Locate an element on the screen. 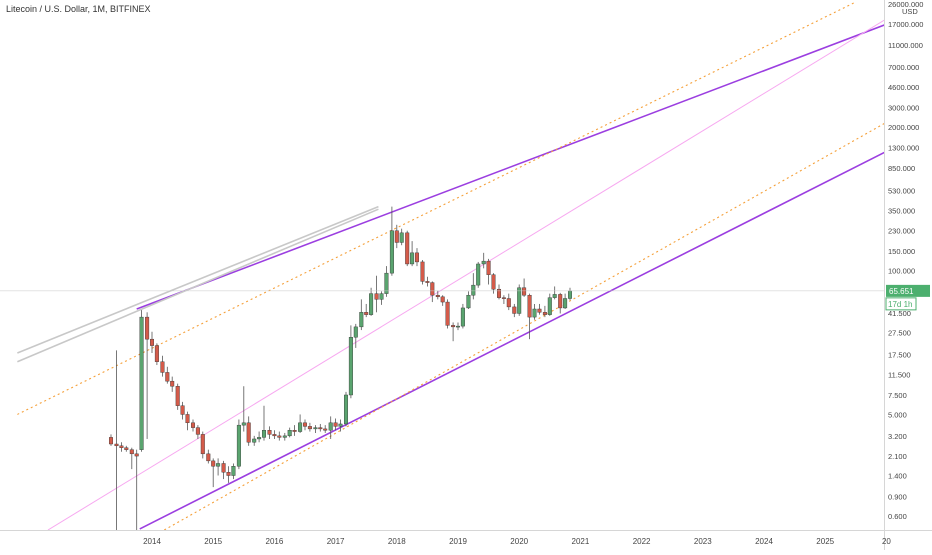  candle-body is located at coordinates (442, 299).